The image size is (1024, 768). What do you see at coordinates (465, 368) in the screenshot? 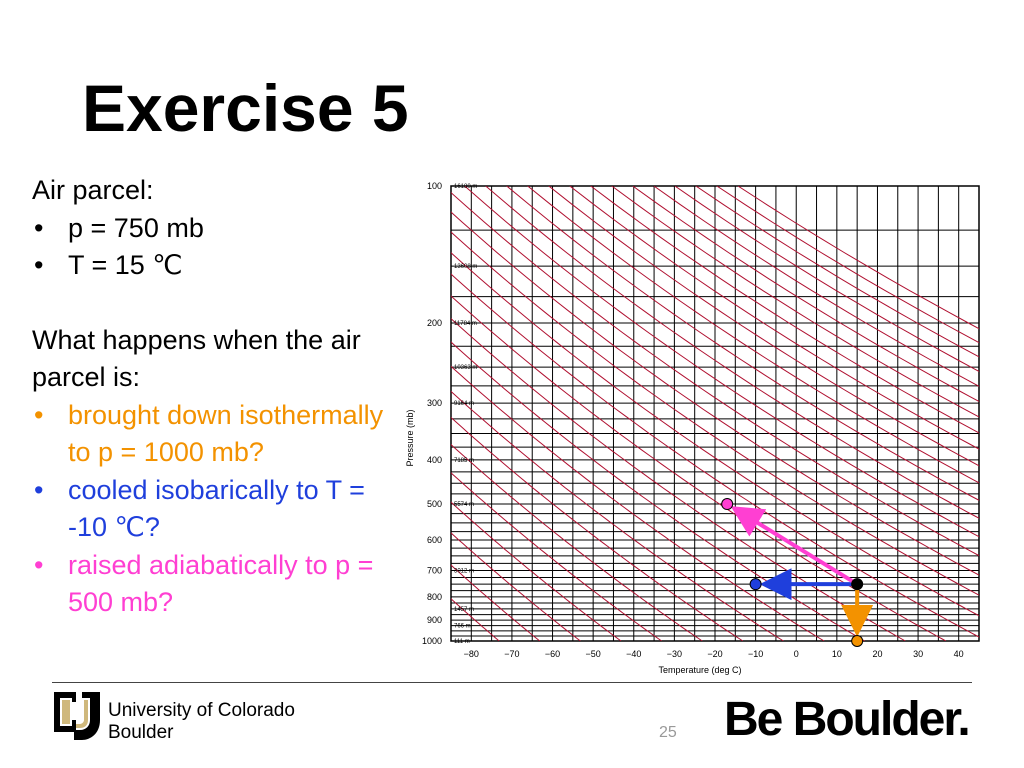
I see `height-label: 10363 m` at bounding box center [465, 368].